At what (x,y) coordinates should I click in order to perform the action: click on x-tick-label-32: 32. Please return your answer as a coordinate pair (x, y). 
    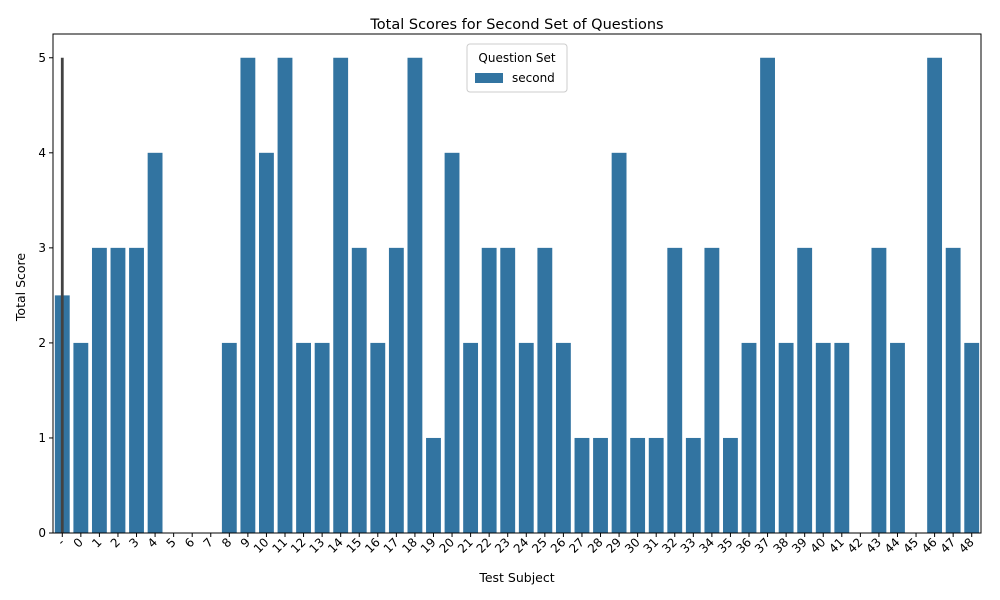
    Looking at the image, I should click on (669, 545).